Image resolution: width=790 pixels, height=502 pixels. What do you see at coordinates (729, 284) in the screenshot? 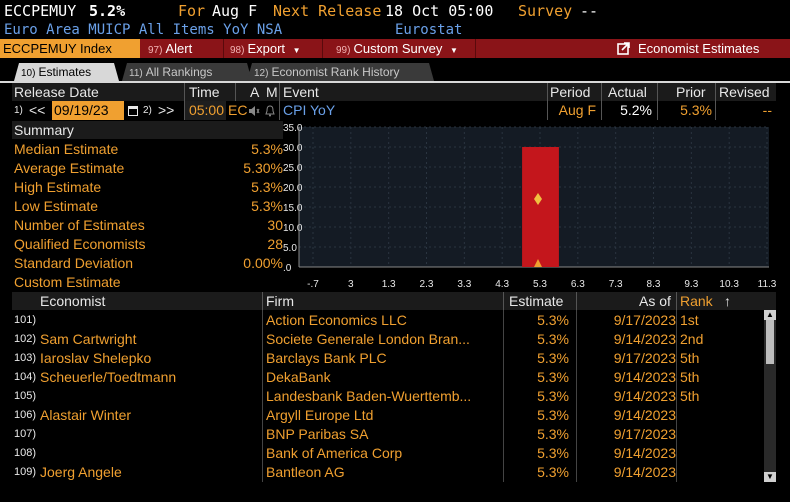
I see `x-tick-label: 10.3` at bounding box center [729, 284].